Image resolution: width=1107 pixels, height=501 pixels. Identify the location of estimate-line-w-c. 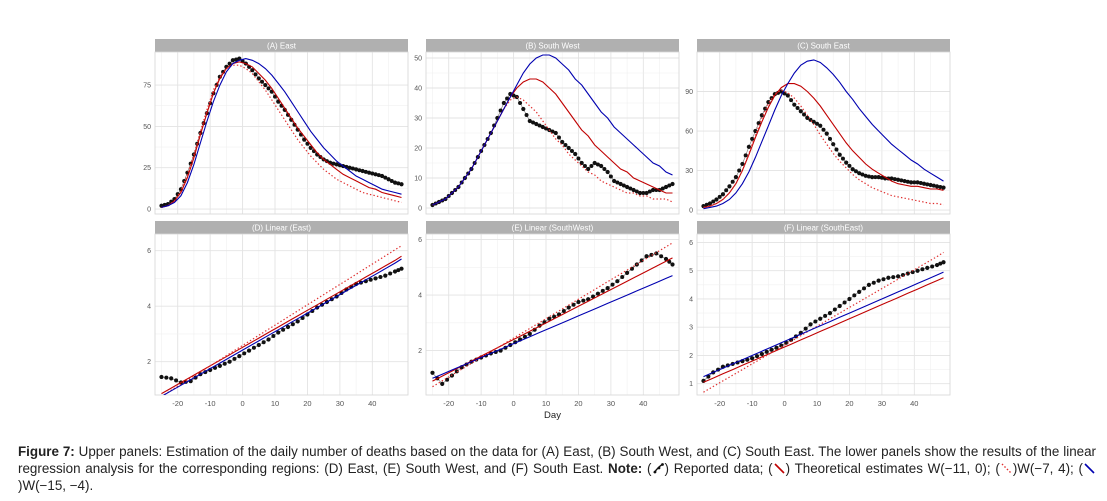
(823, 134).